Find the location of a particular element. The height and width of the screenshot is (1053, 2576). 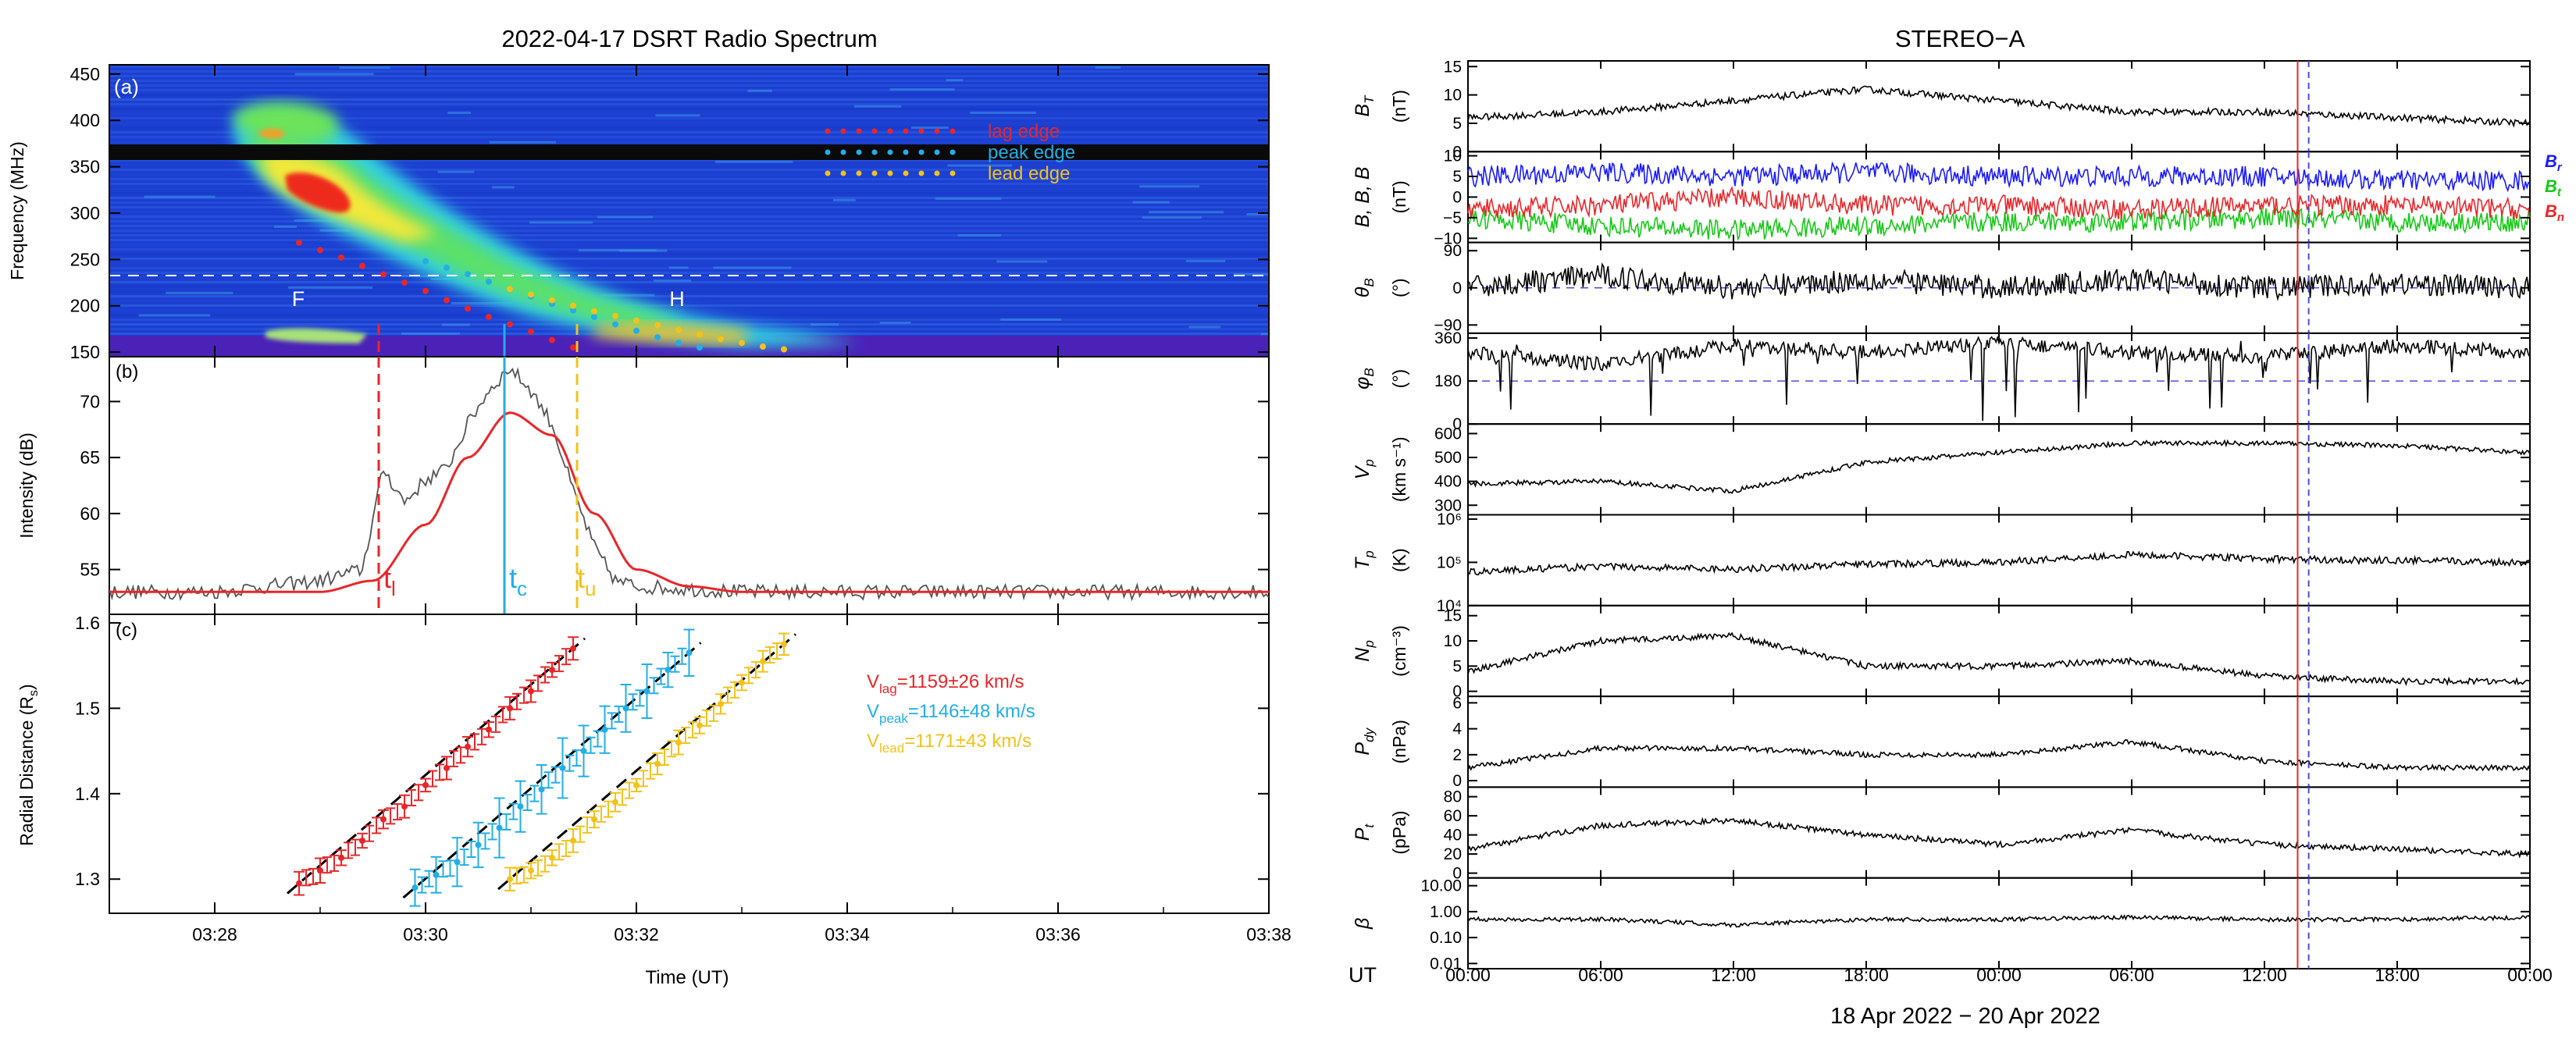

y-tick-label: 250 is located at coordinates (85, 259).